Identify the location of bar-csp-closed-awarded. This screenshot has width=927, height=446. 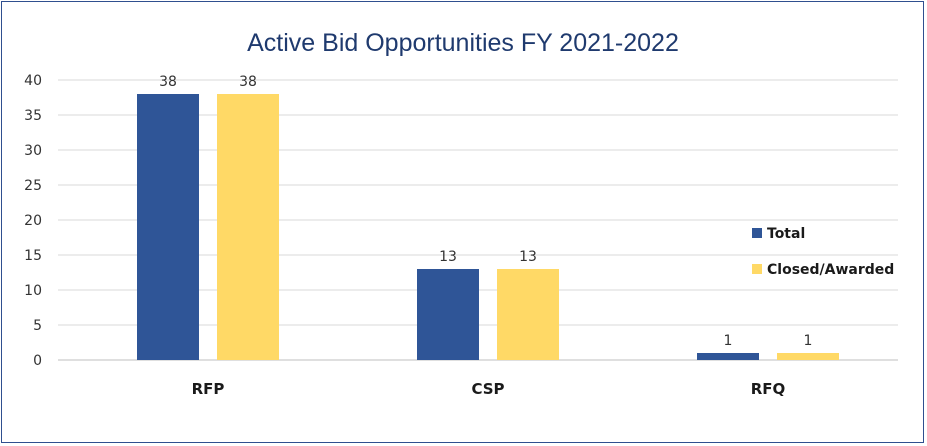
(528, 314).